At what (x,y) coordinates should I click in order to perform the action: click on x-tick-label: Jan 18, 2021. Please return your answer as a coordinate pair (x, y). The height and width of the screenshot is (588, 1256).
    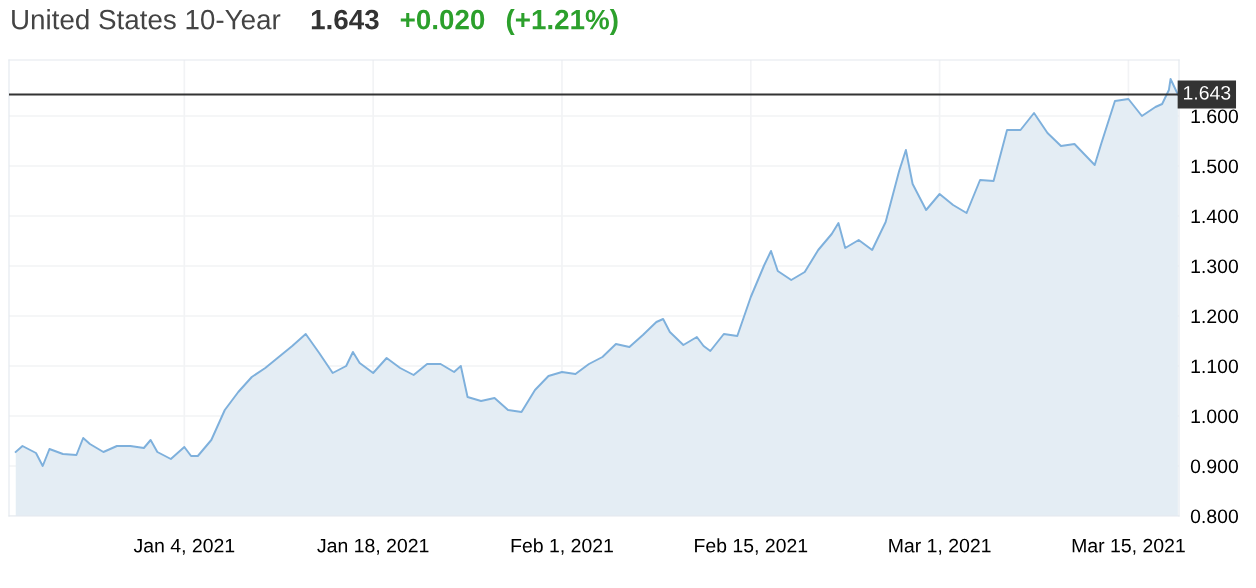
    Looking at the image, I should click on (373, 546).